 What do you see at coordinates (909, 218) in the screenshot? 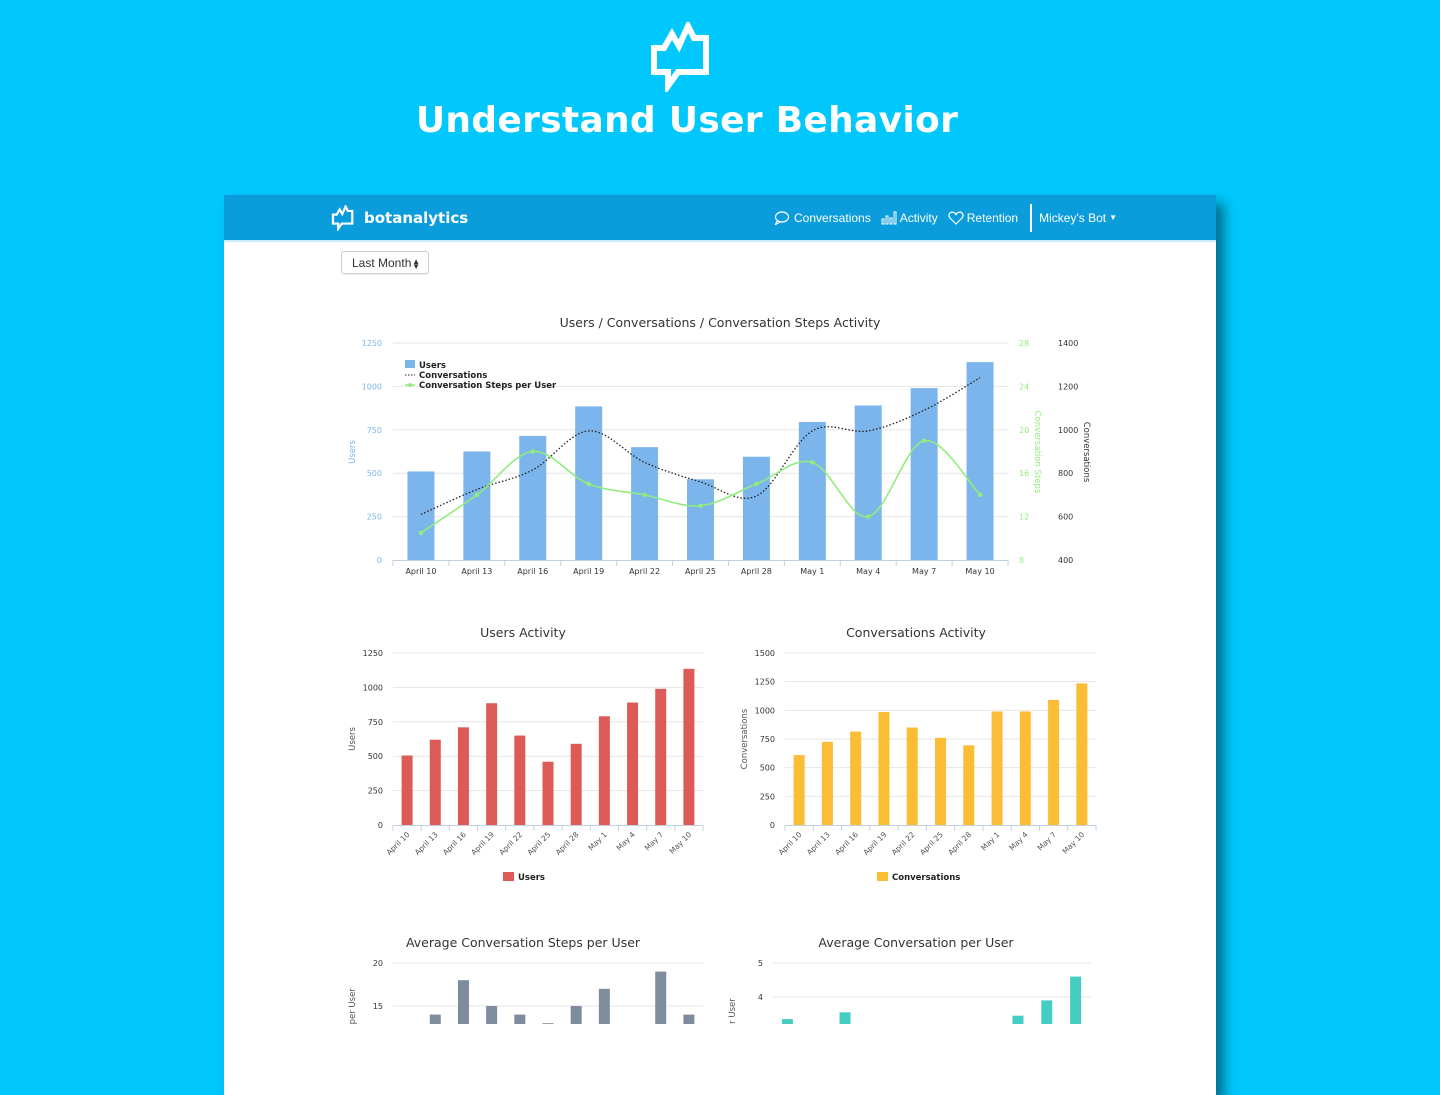
I see `nav-activity: Activity` at bounding box center [909, 218].